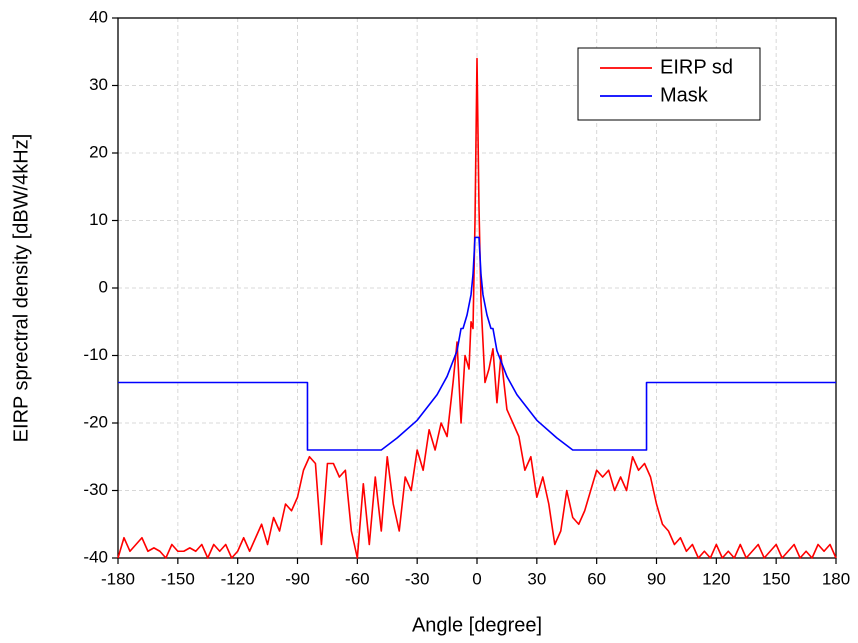  What do you see at coordinates (596, 578) in the screenshot?
I see `x-tick-label: 60` at bounding box center [596, 578].